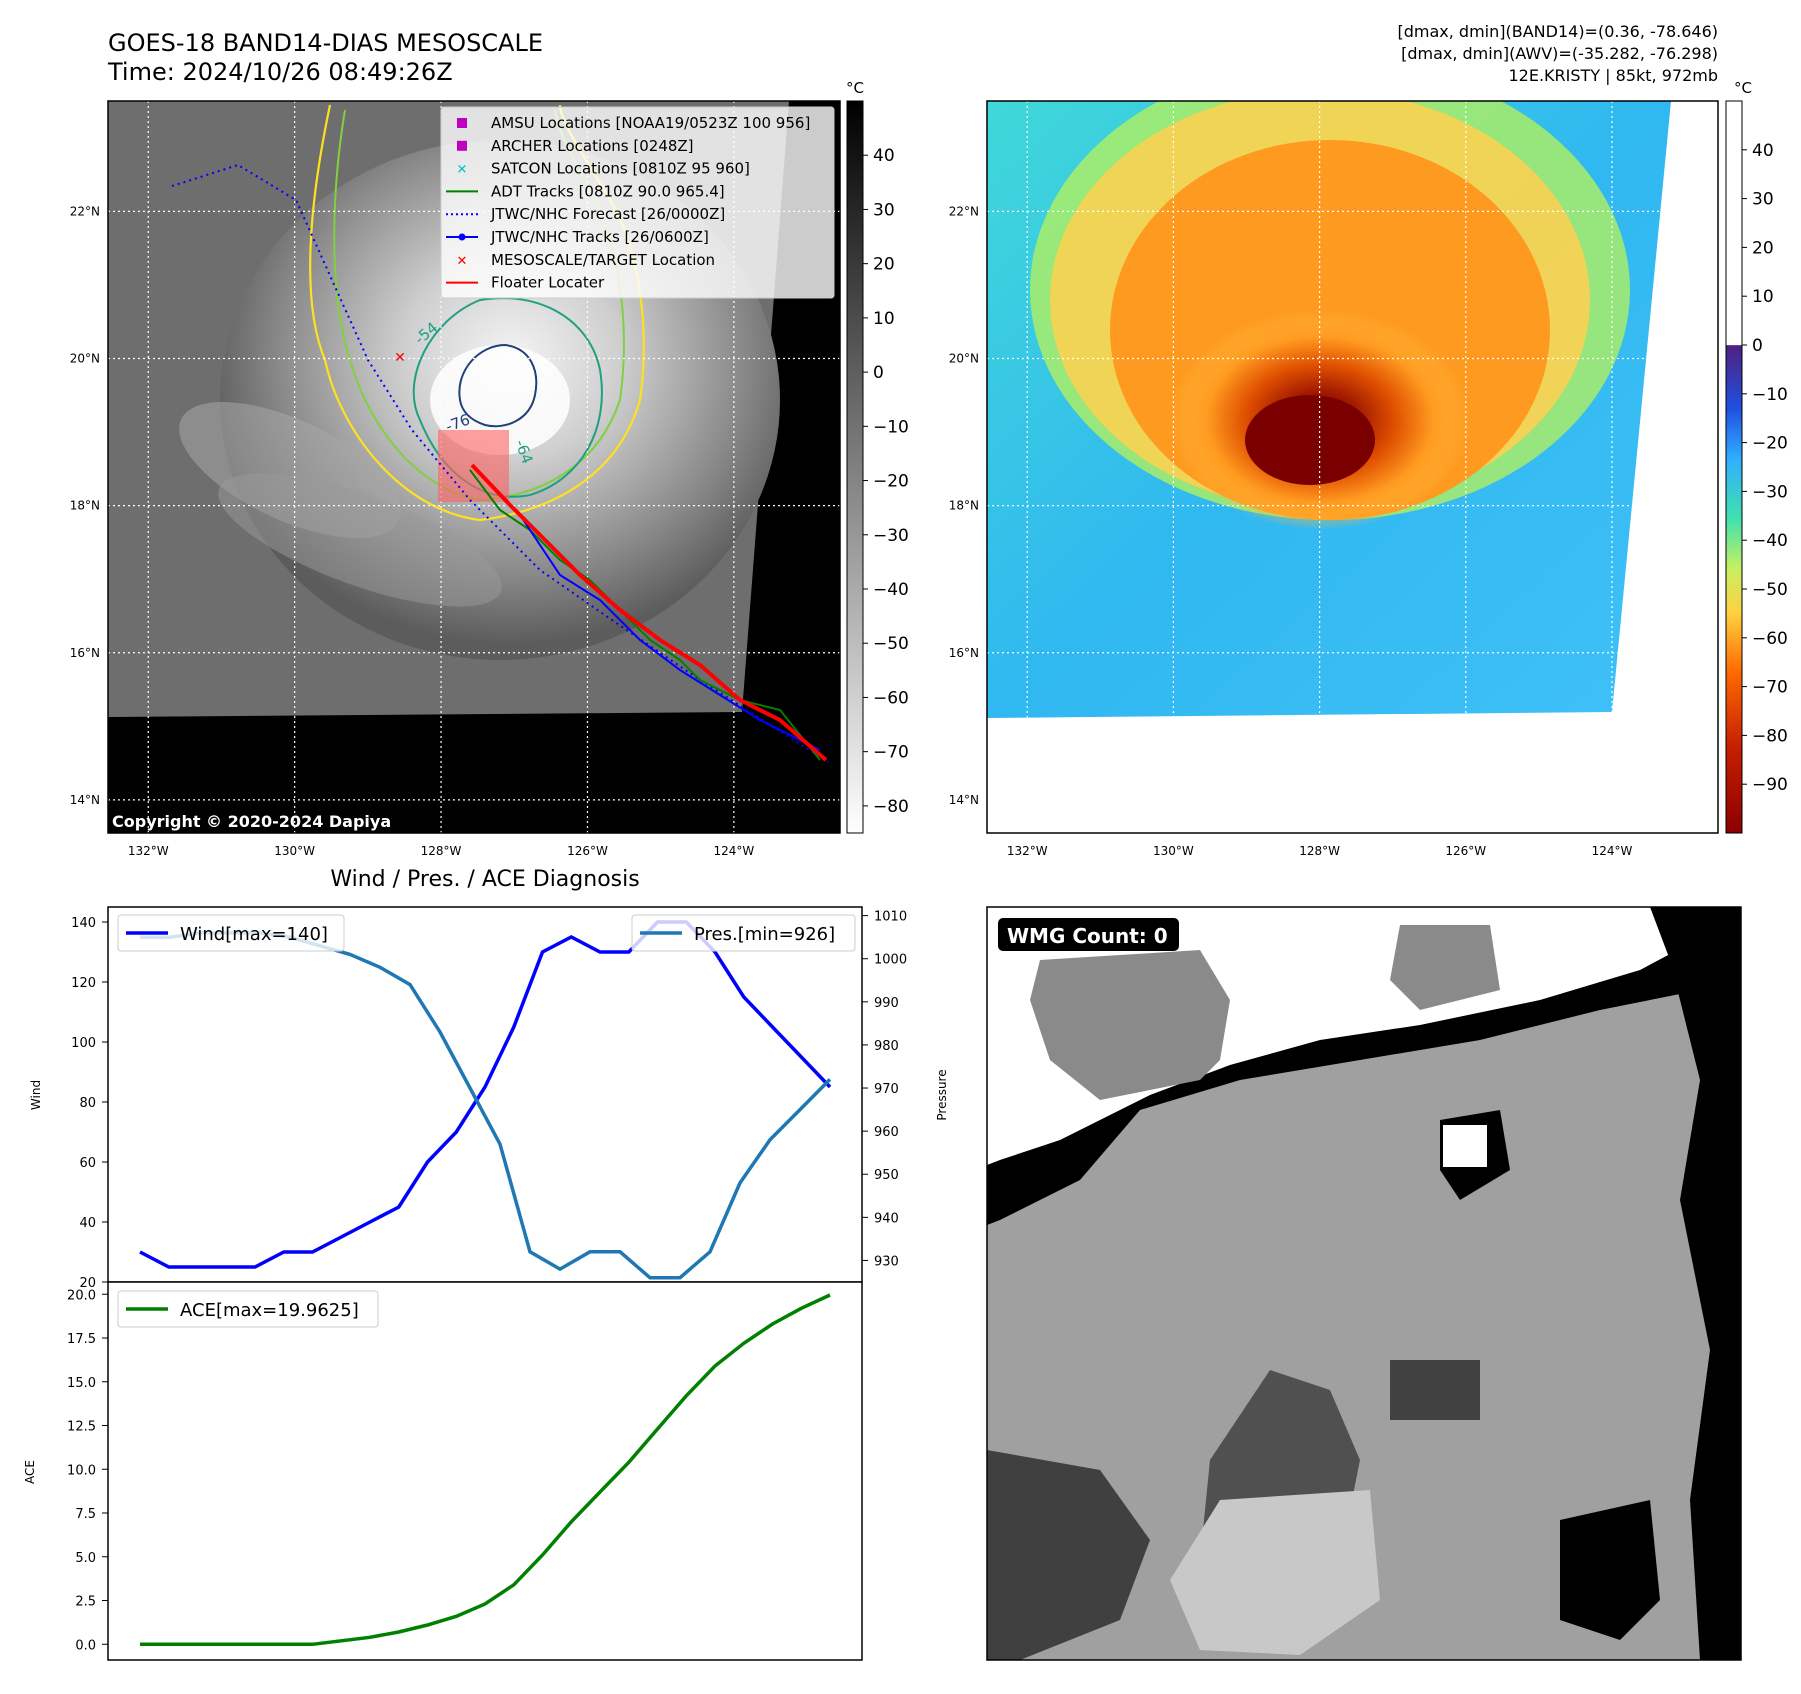 The image size is (1801, 1694). Describe the element at coordinates (1614, 75) in the screenshot. I see `header-storm-info: 12E.KRISTY | 85kt, 972mb` at that location.